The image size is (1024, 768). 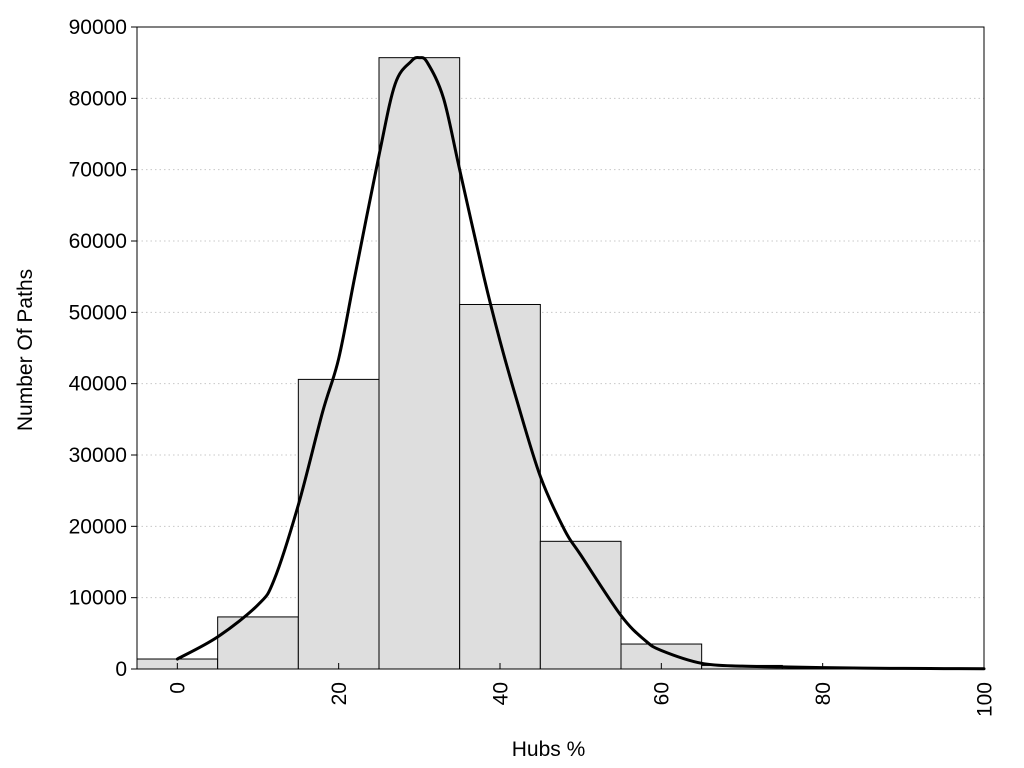 What do you see at coordinates (823, 693) in the screenshot?
I see `x-tick-label-4: 80` at bounding box center [823, 693].